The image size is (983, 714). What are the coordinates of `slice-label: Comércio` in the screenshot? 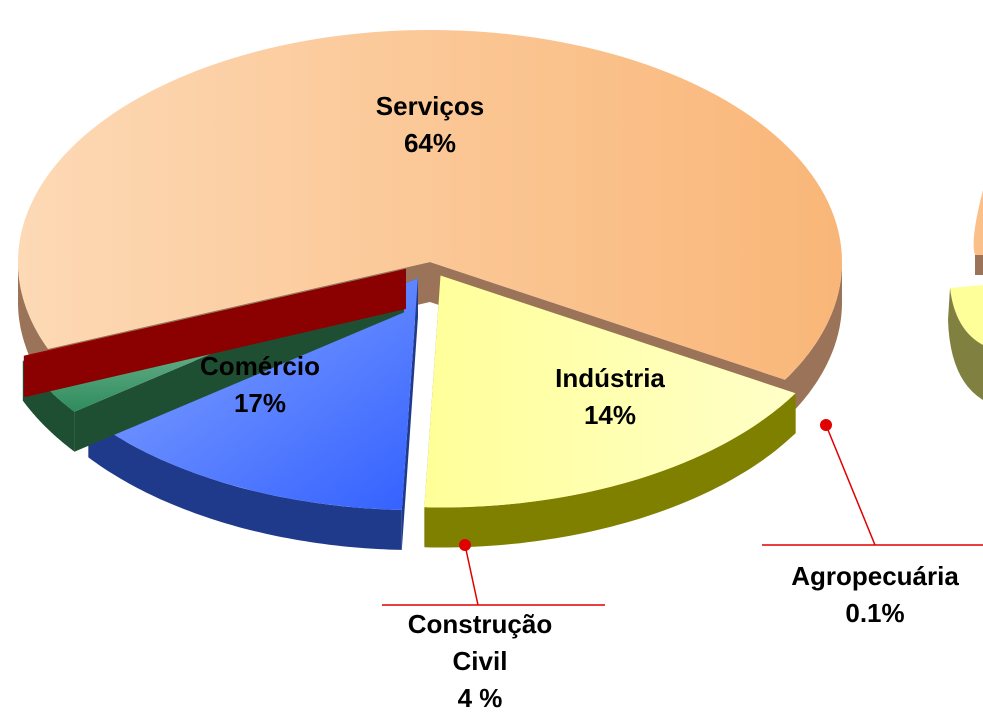 It's located at (260, 366).